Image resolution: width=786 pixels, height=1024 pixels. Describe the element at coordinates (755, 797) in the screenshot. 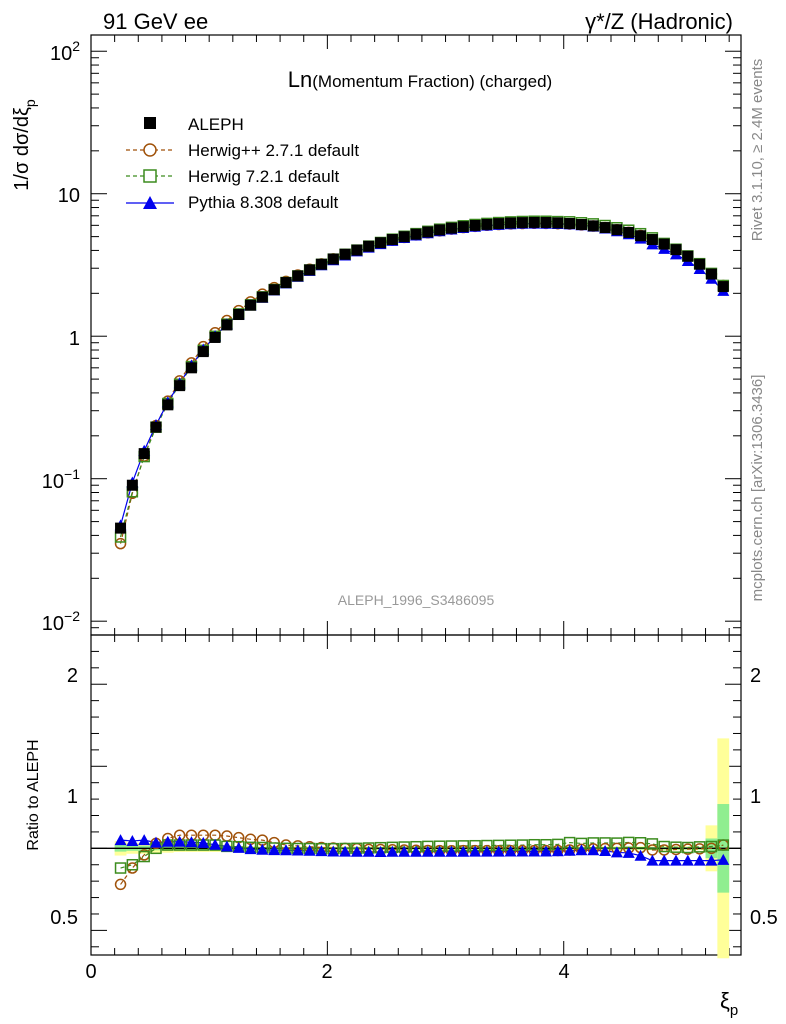

I see `ratio-ytick-label-1-right: 1` at that location.